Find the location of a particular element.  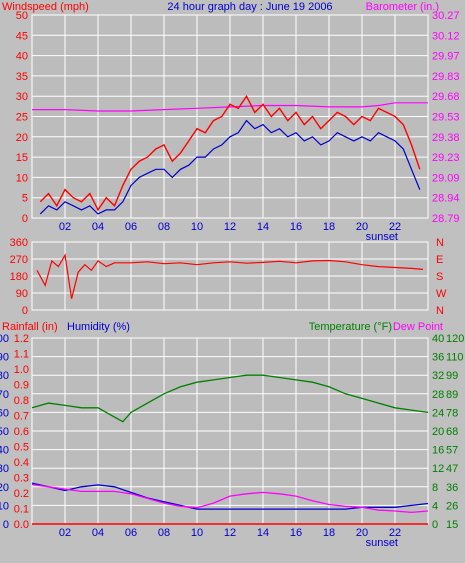

y-tick-temperature-f: 99 is located at coordinates (452, 376).